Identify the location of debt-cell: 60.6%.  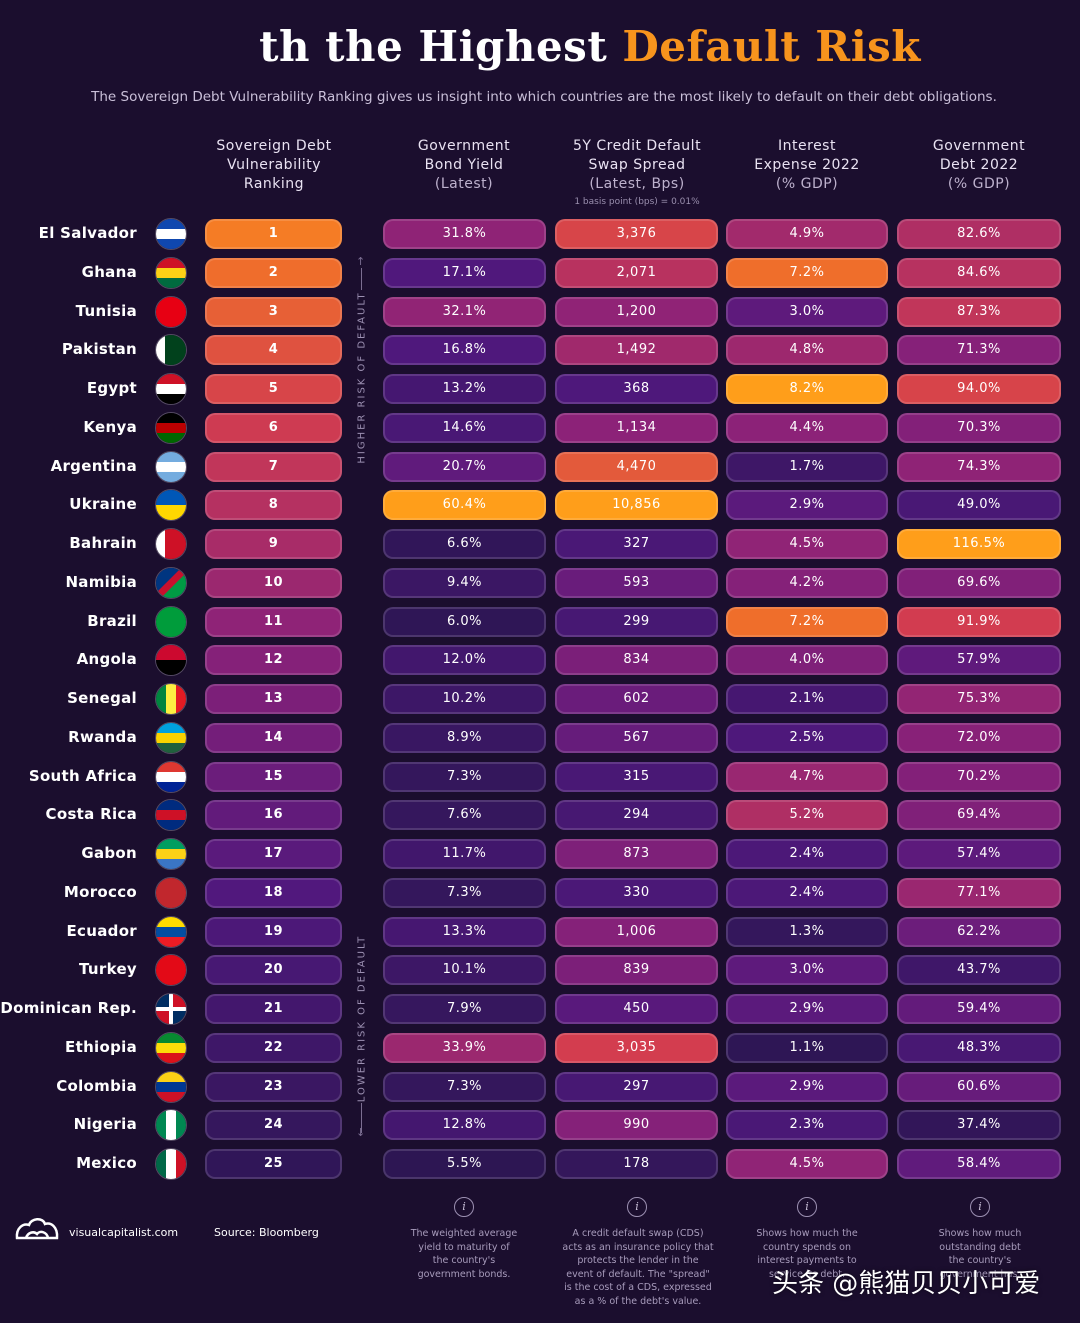
(979, 1086).